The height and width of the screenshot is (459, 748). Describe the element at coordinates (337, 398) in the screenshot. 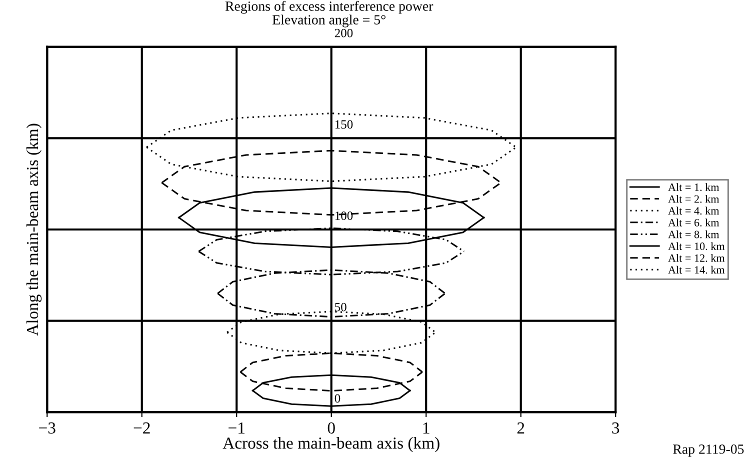

I see `y-tick-label: 0` at that location.